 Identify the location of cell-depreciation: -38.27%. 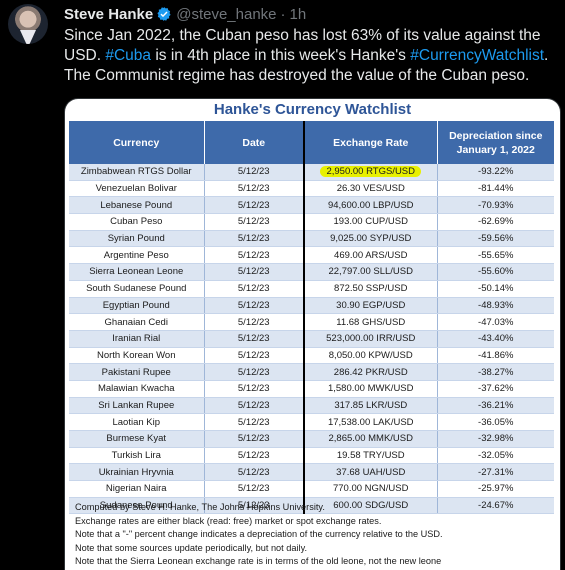
(495, 372).